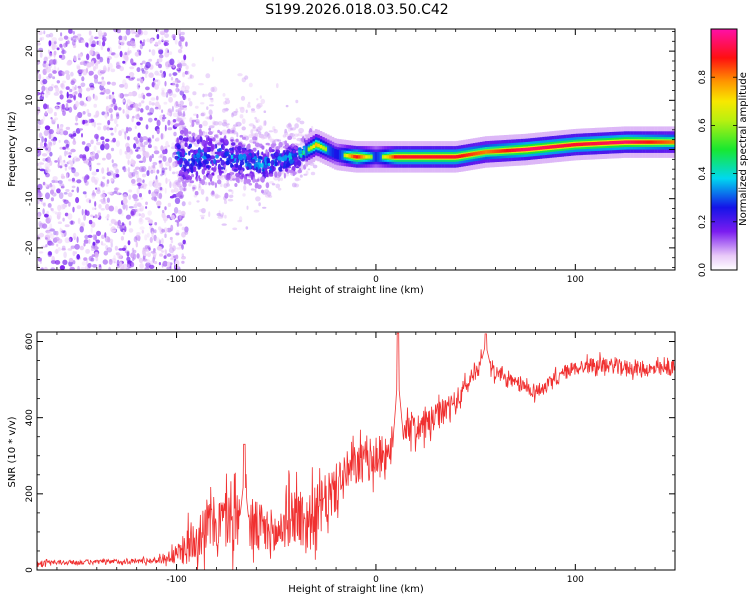 The width and height of the screenshot is (750, 600). Describe the element at coordinates (30, 51) in the screenshot. I see `y-tick-label: 20` at that location.